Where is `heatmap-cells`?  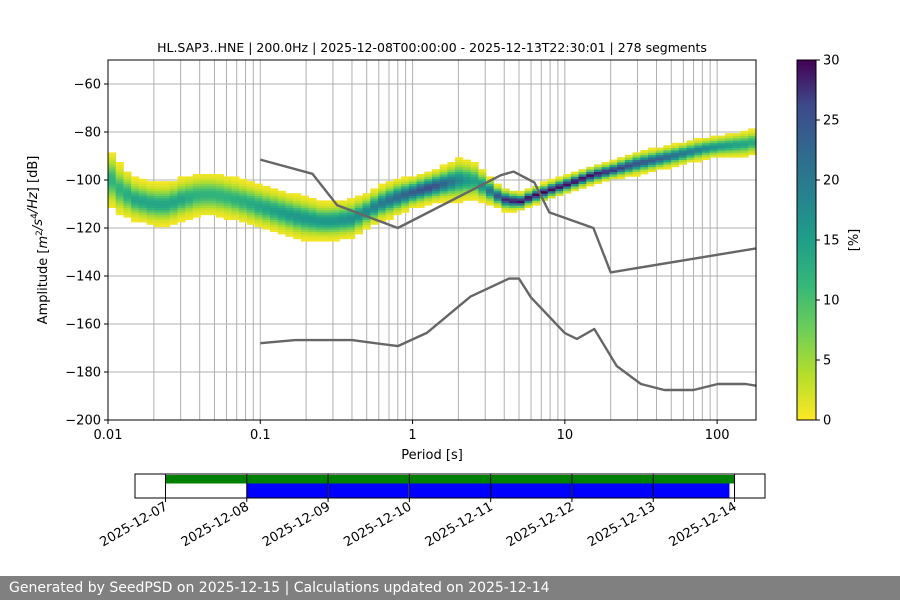 heatmap-cells is located at coordinates (432, 185).